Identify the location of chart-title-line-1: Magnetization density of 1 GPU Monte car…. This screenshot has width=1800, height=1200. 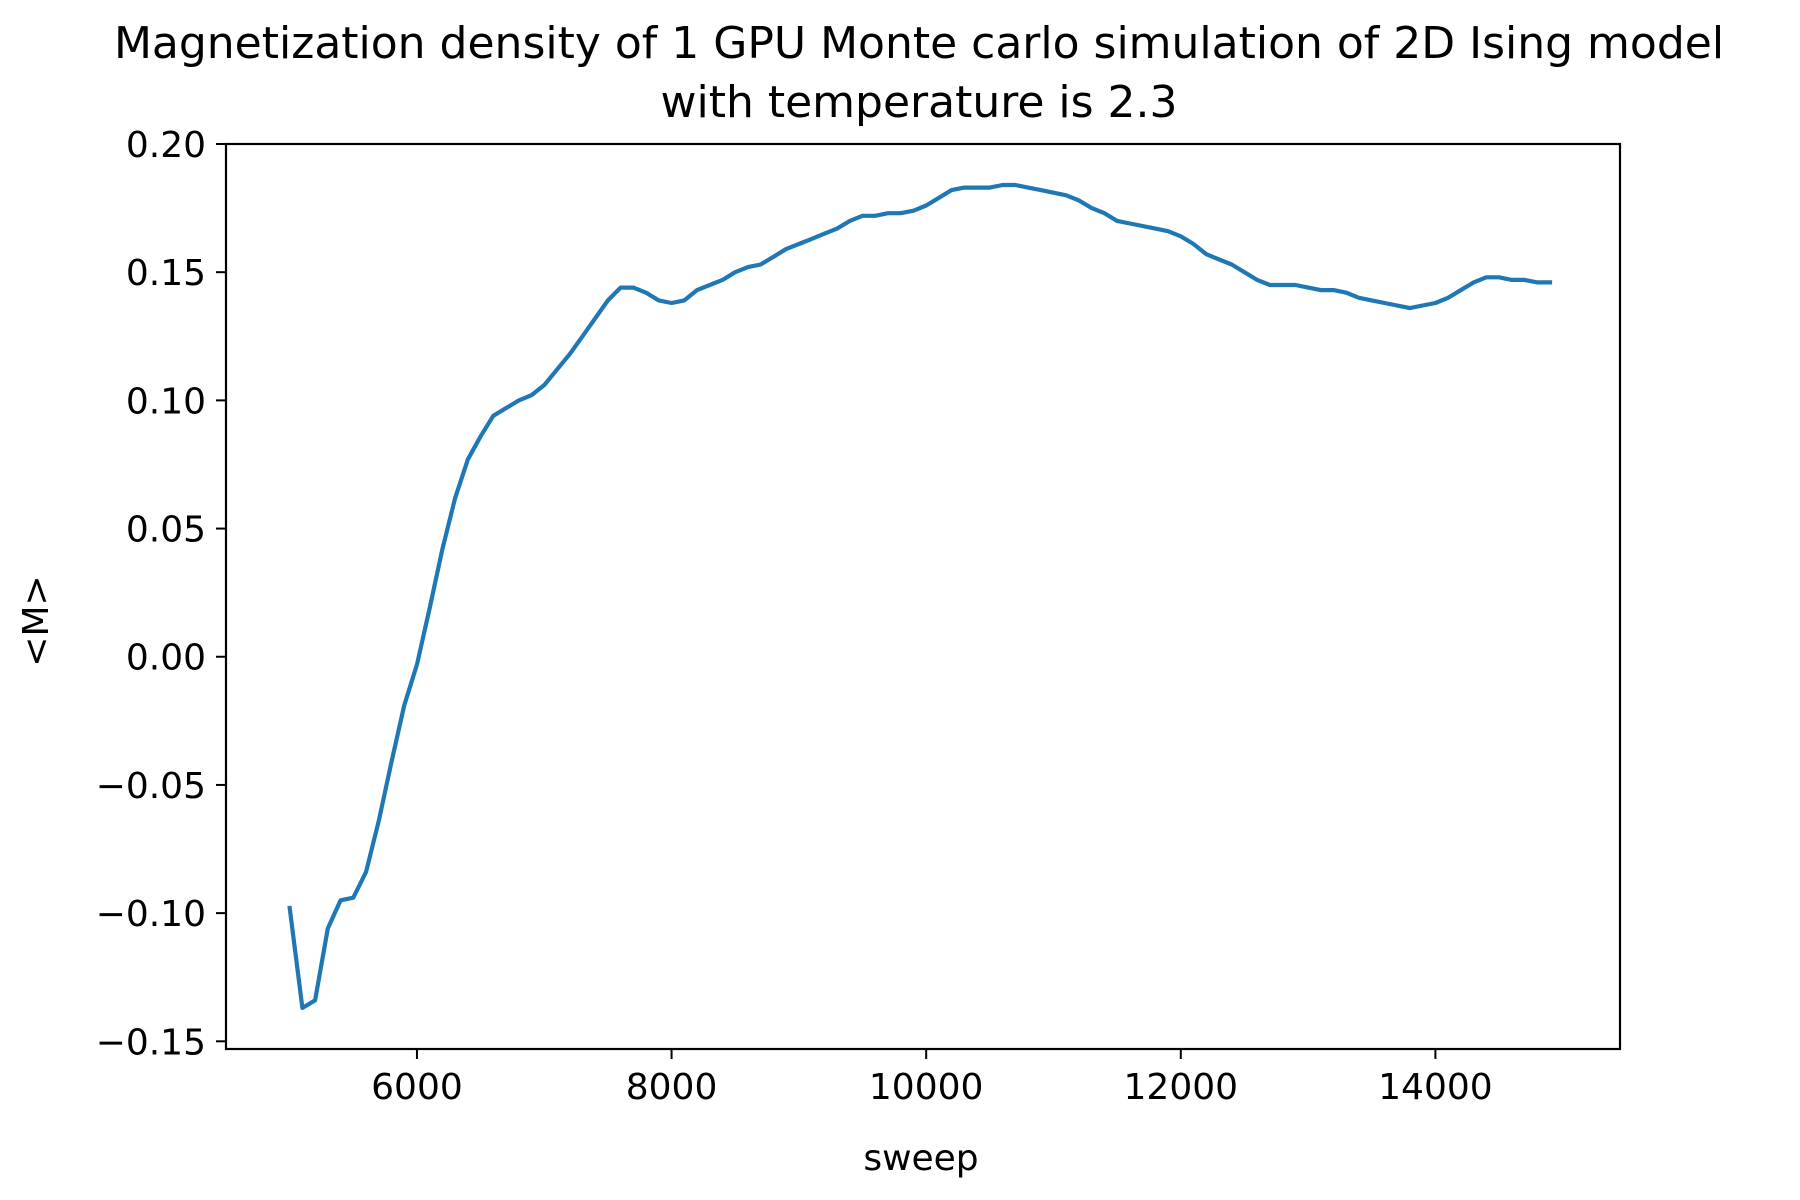
(919, 43).